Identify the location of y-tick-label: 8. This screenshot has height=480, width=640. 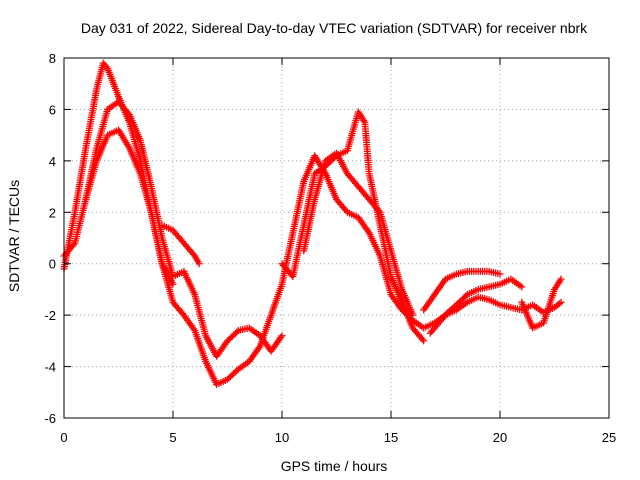
(52, 58).